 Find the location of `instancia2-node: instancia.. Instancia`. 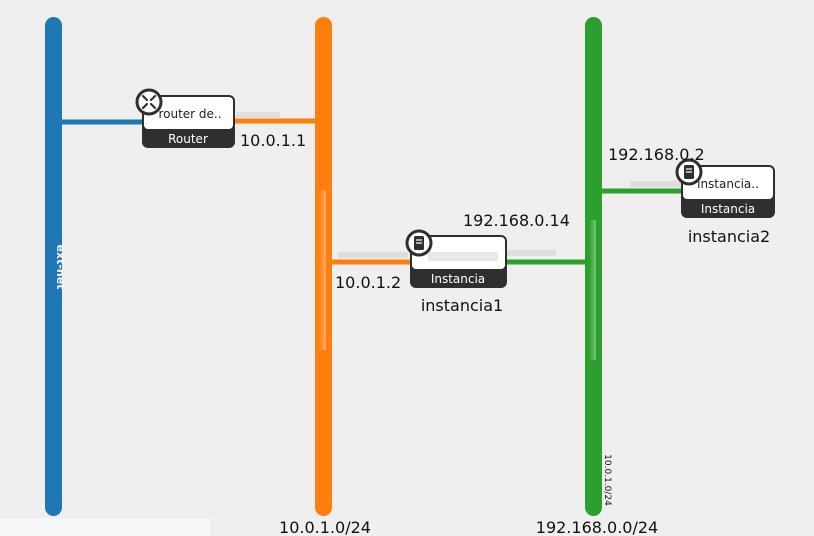

instancia2-node: instancia.. Instancia is located at coordinates (725, 188).